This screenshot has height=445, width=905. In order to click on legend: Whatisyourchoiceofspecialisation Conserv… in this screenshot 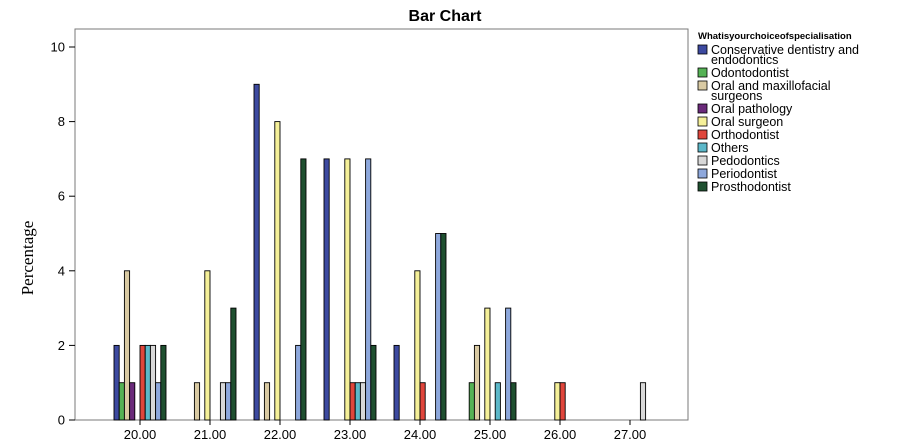, I will do `click(778, 112)`.